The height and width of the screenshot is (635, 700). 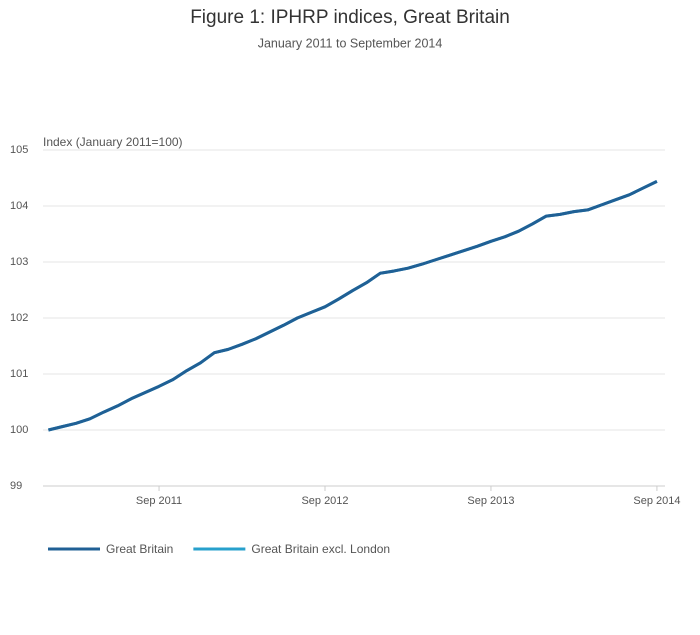 What do you see at coordinates (113, 142) in the screenshot?
I see `y-axis-label: Index (January 2011=100)` at bounding box center [113, 142].